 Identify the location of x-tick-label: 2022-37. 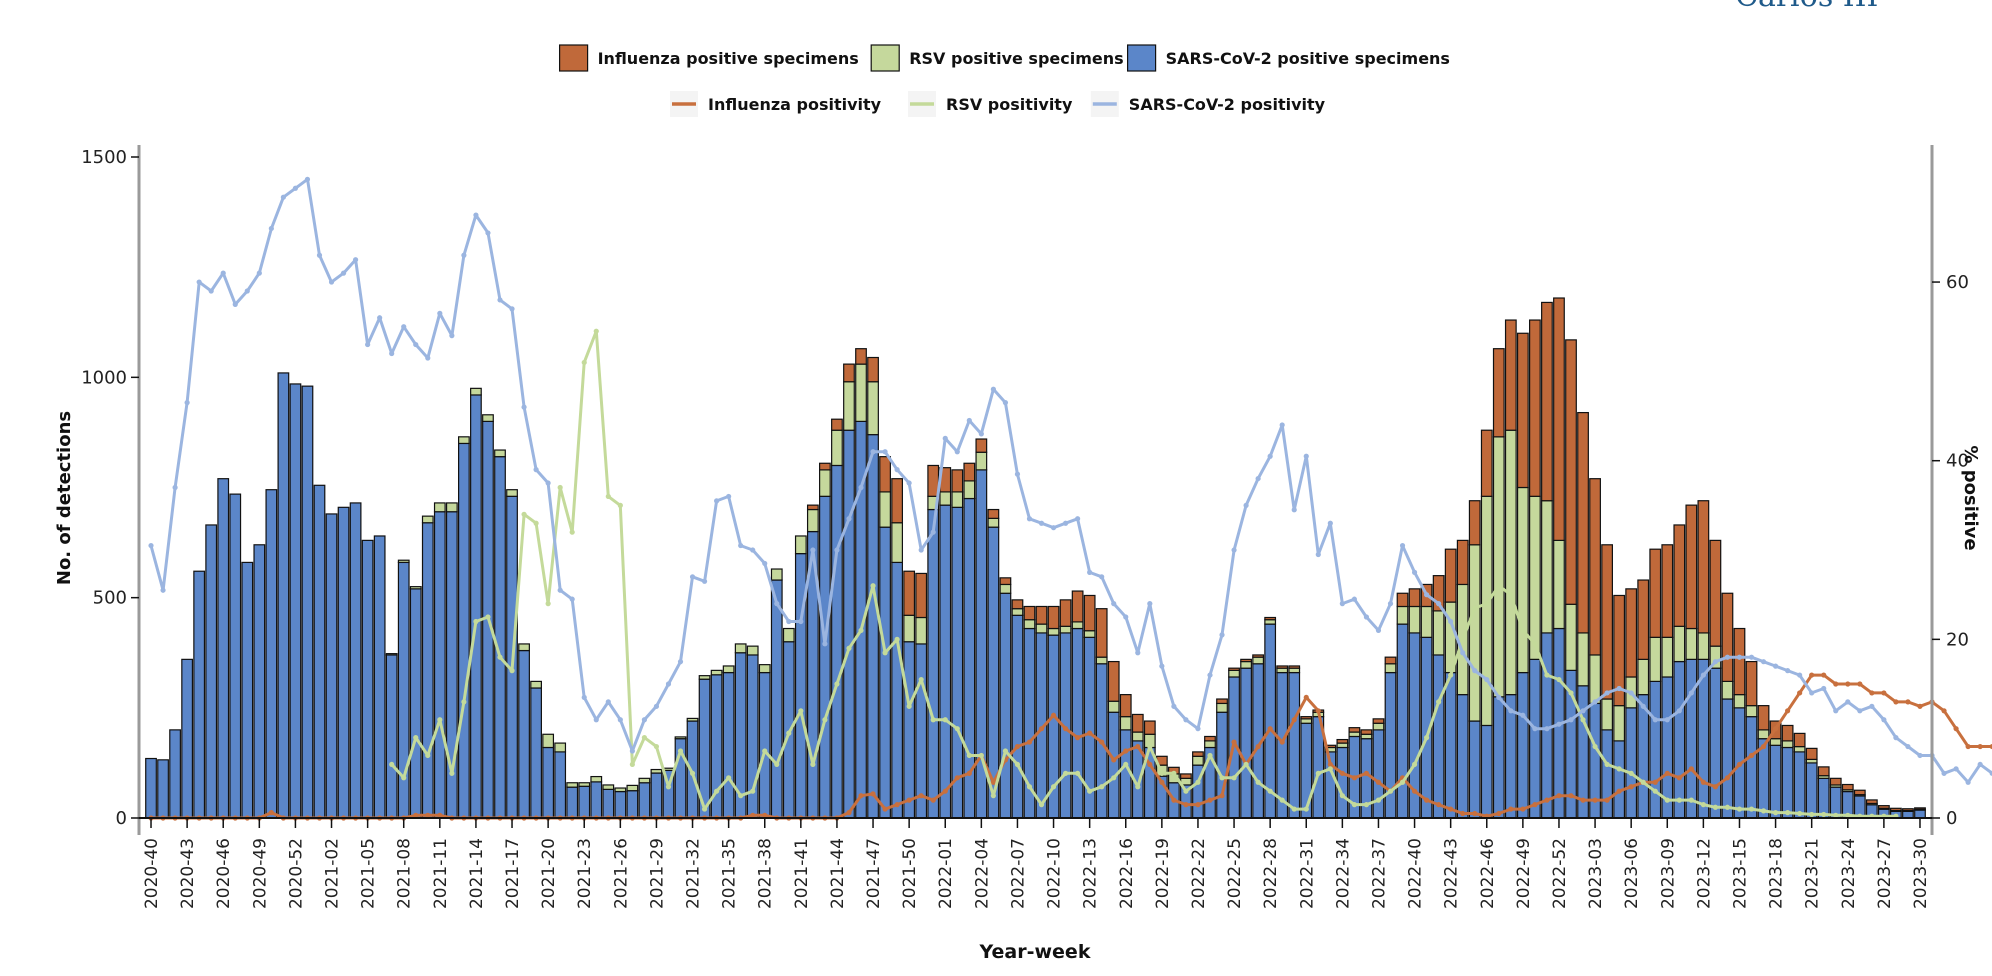
(1379, 873).